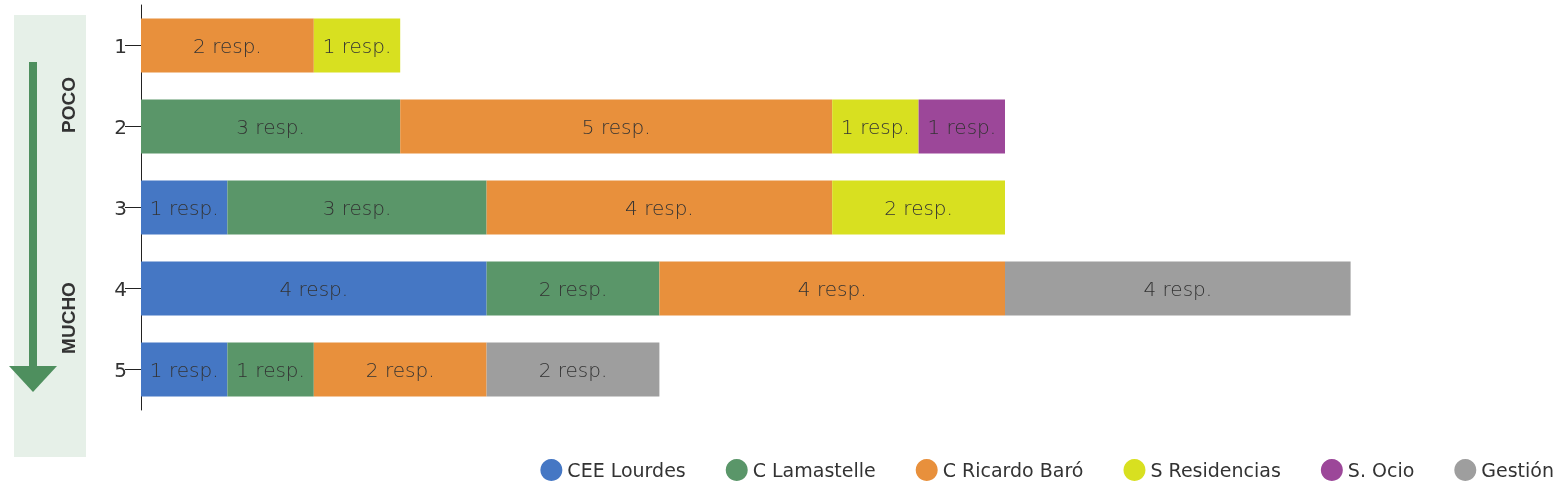  I want to click on legend-label: S Residencias, so click(1215, 470).